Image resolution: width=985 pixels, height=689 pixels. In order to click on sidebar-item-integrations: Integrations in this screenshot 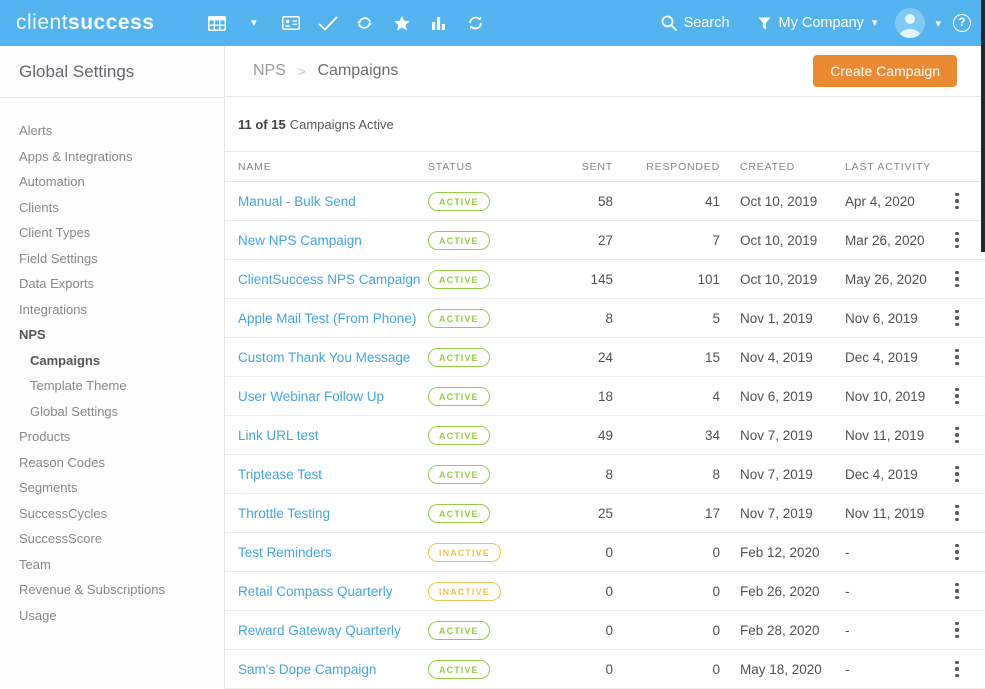, I will do `click(112, 310)`.